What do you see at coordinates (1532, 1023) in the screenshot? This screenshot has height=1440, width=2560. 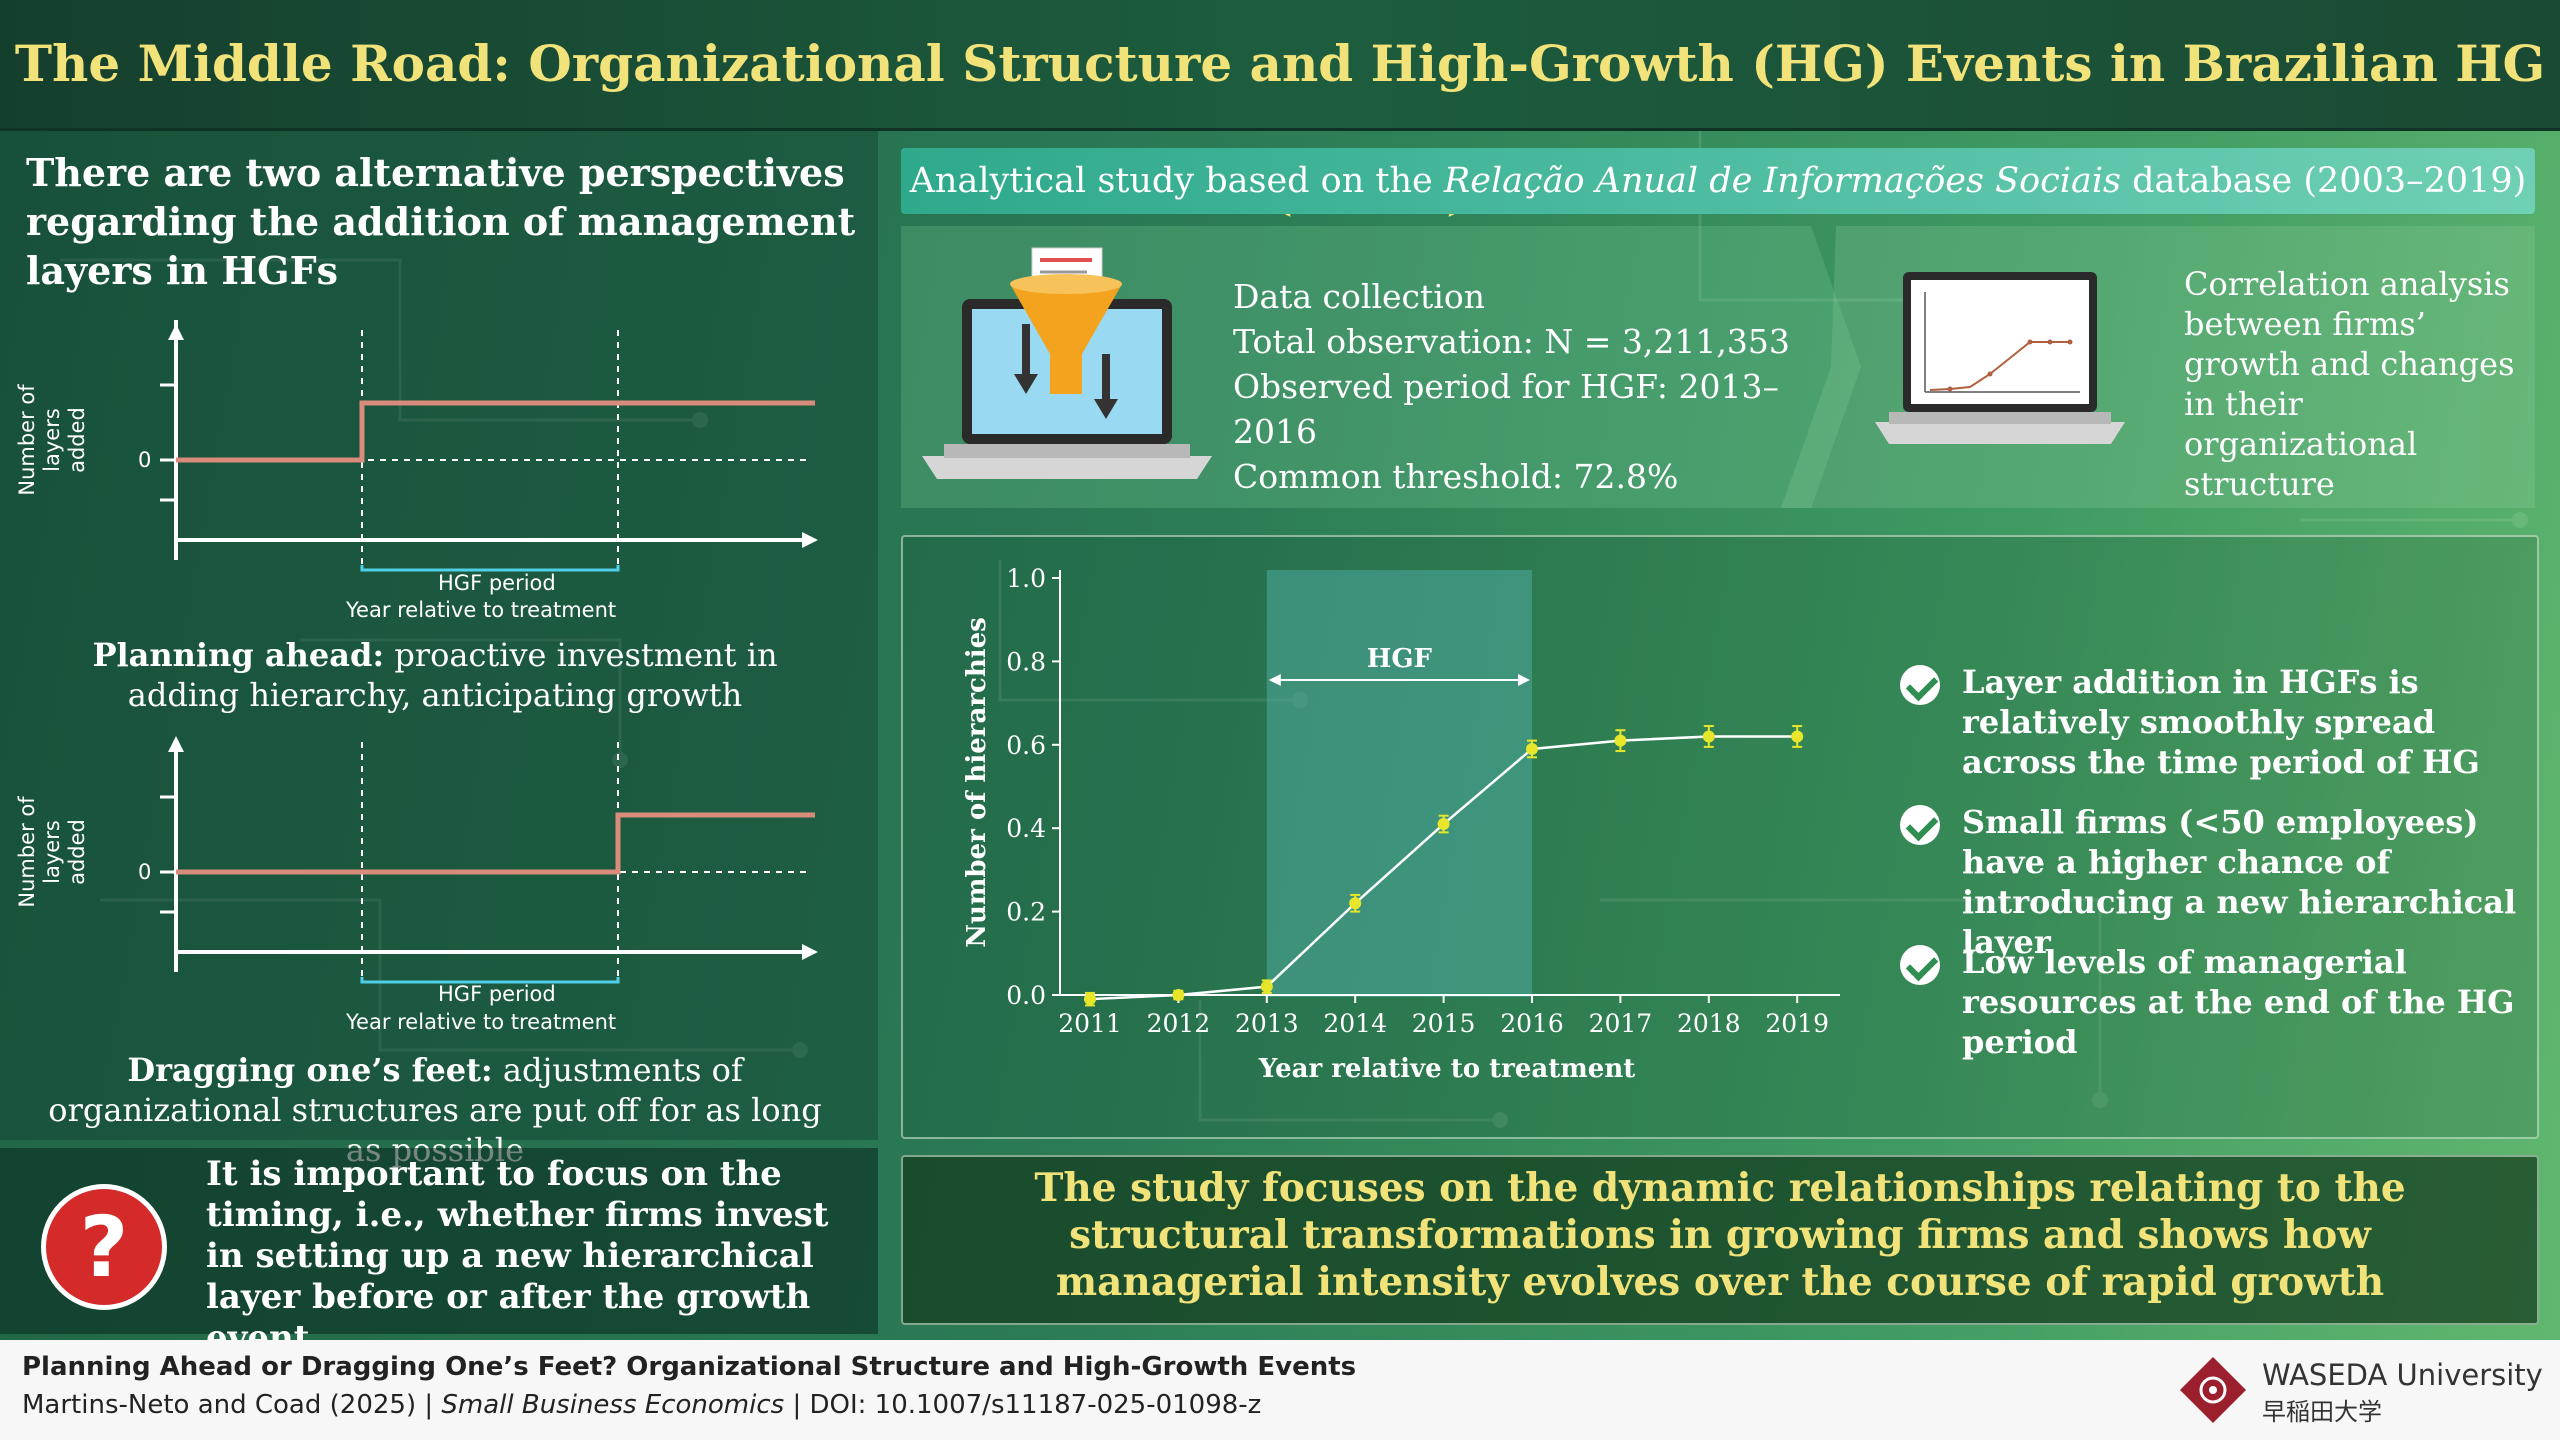 I see `x-tick-label: 2016` at bounding box center [1532, 1023].